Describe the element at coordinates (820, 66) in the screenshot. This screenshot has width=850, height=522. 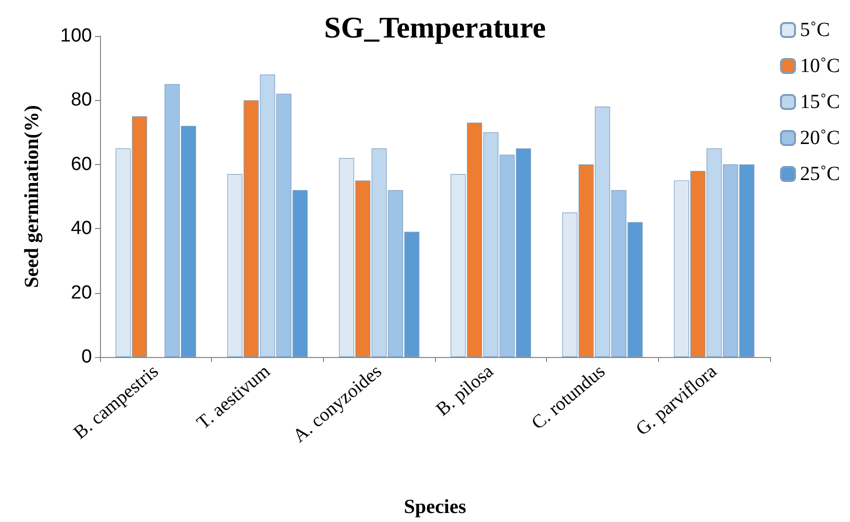
I see `legend-label: 10˚C` at that location.